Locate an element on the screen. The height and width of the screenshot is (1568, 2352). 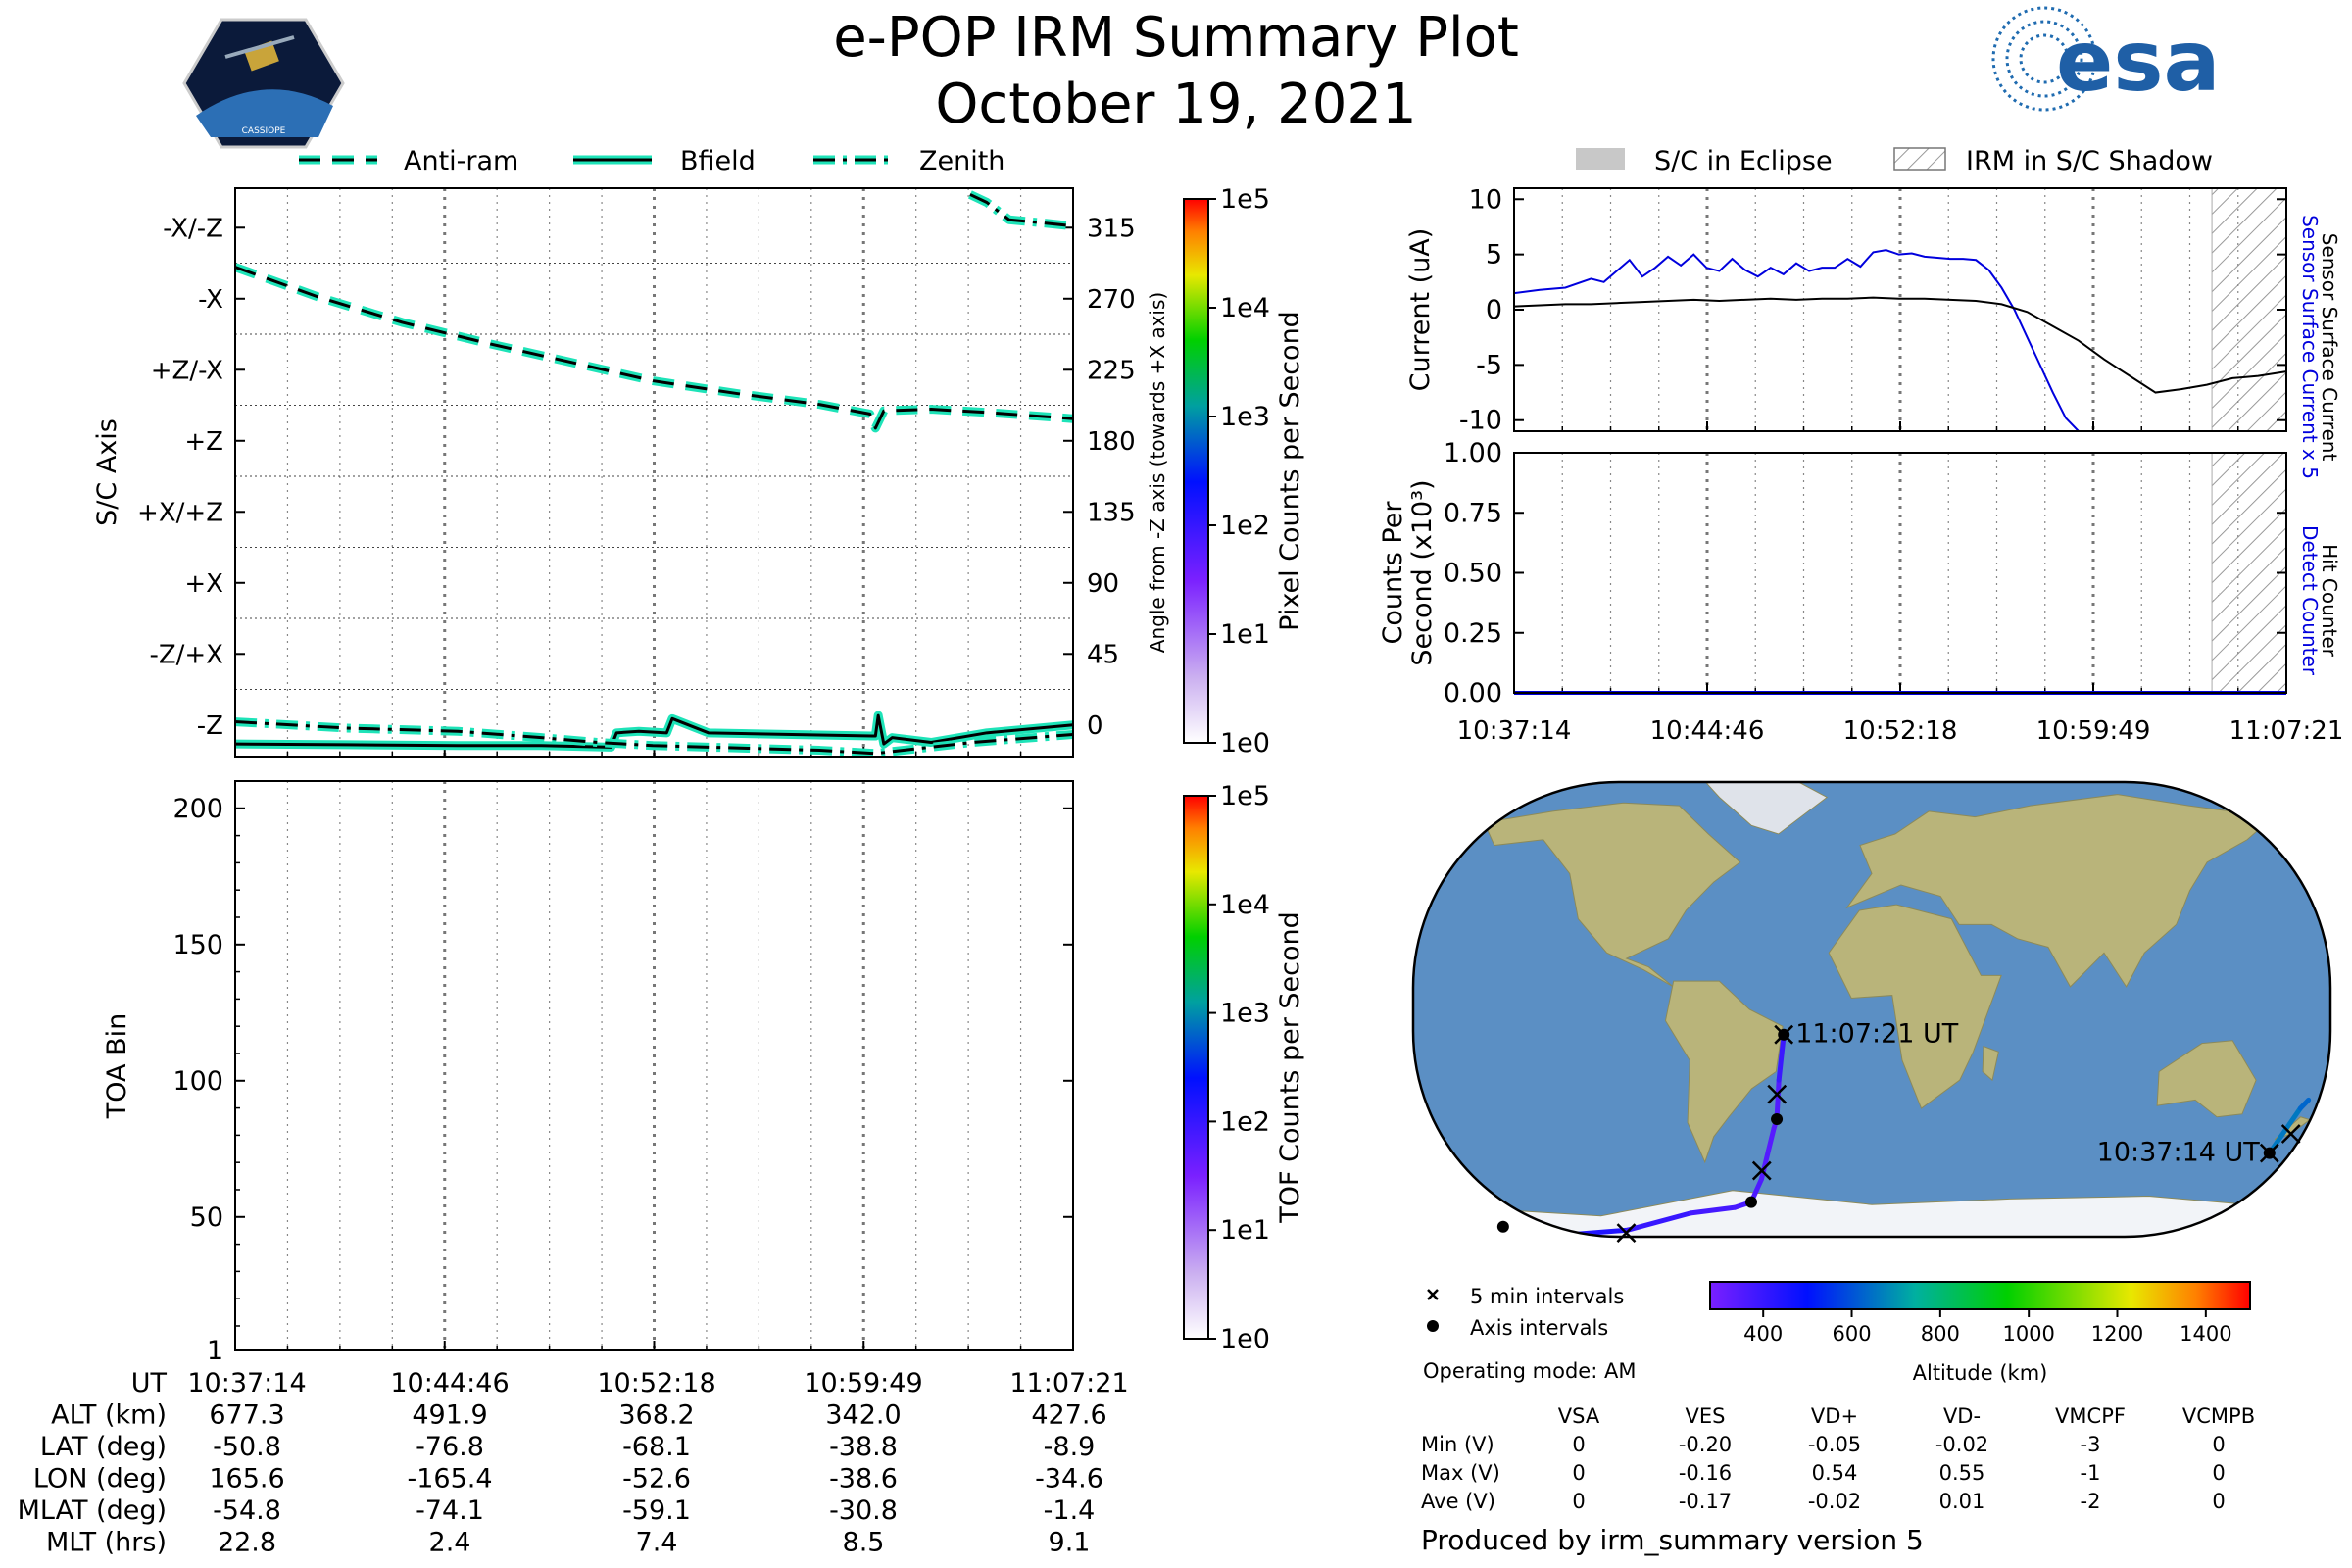
land-africa is located at coordinates (1915, 1006).